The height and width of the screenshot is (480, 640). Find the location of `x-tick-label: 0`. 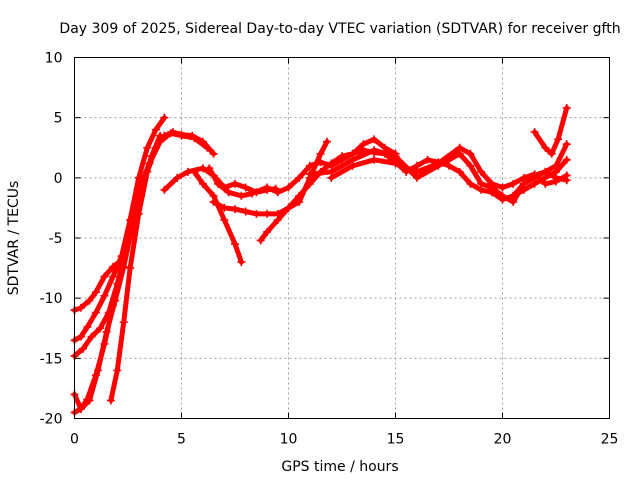

x-tick-label: 0 is located at coordinates (74, 440).